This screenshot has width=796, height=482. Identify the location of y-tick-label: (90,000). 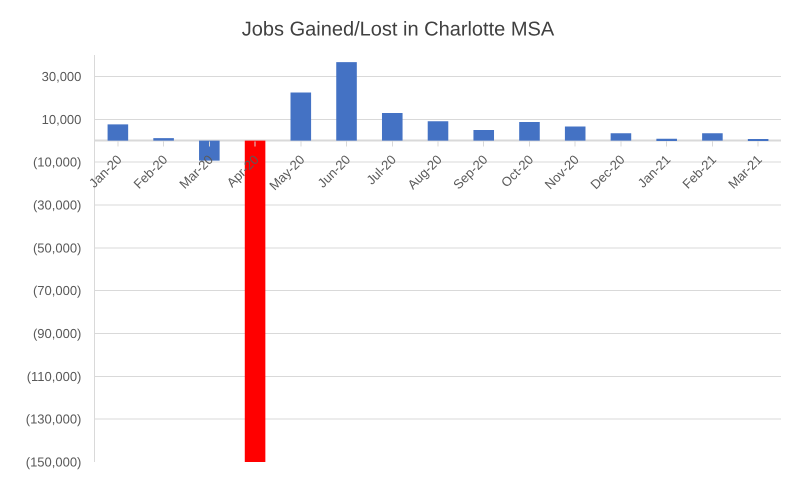
(57, 334).